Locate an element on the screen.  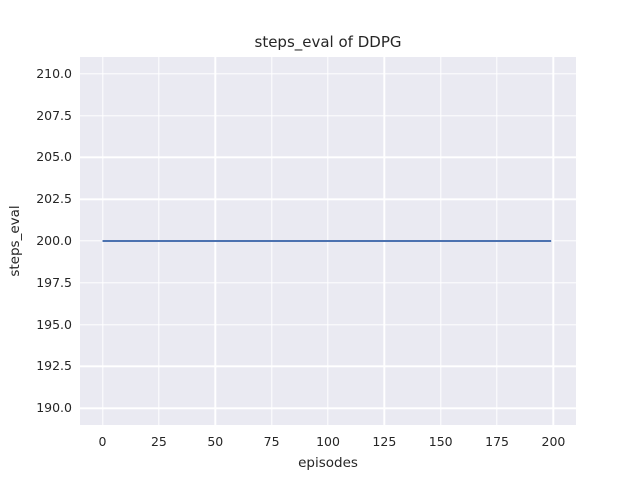
y-tick-label: 207.5 is located at coordinates (54, 115).